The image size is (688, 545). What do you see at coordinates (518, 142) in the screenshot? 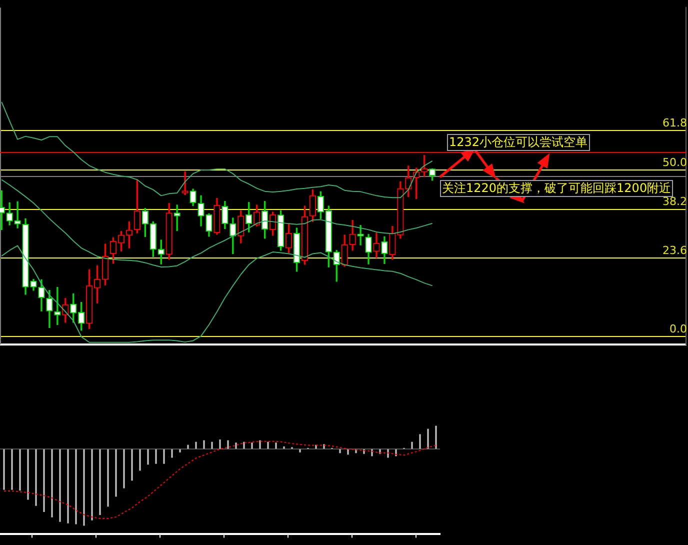
I see `text: 1232小仓位可以尝试空单` at bounding box center [518, 142].